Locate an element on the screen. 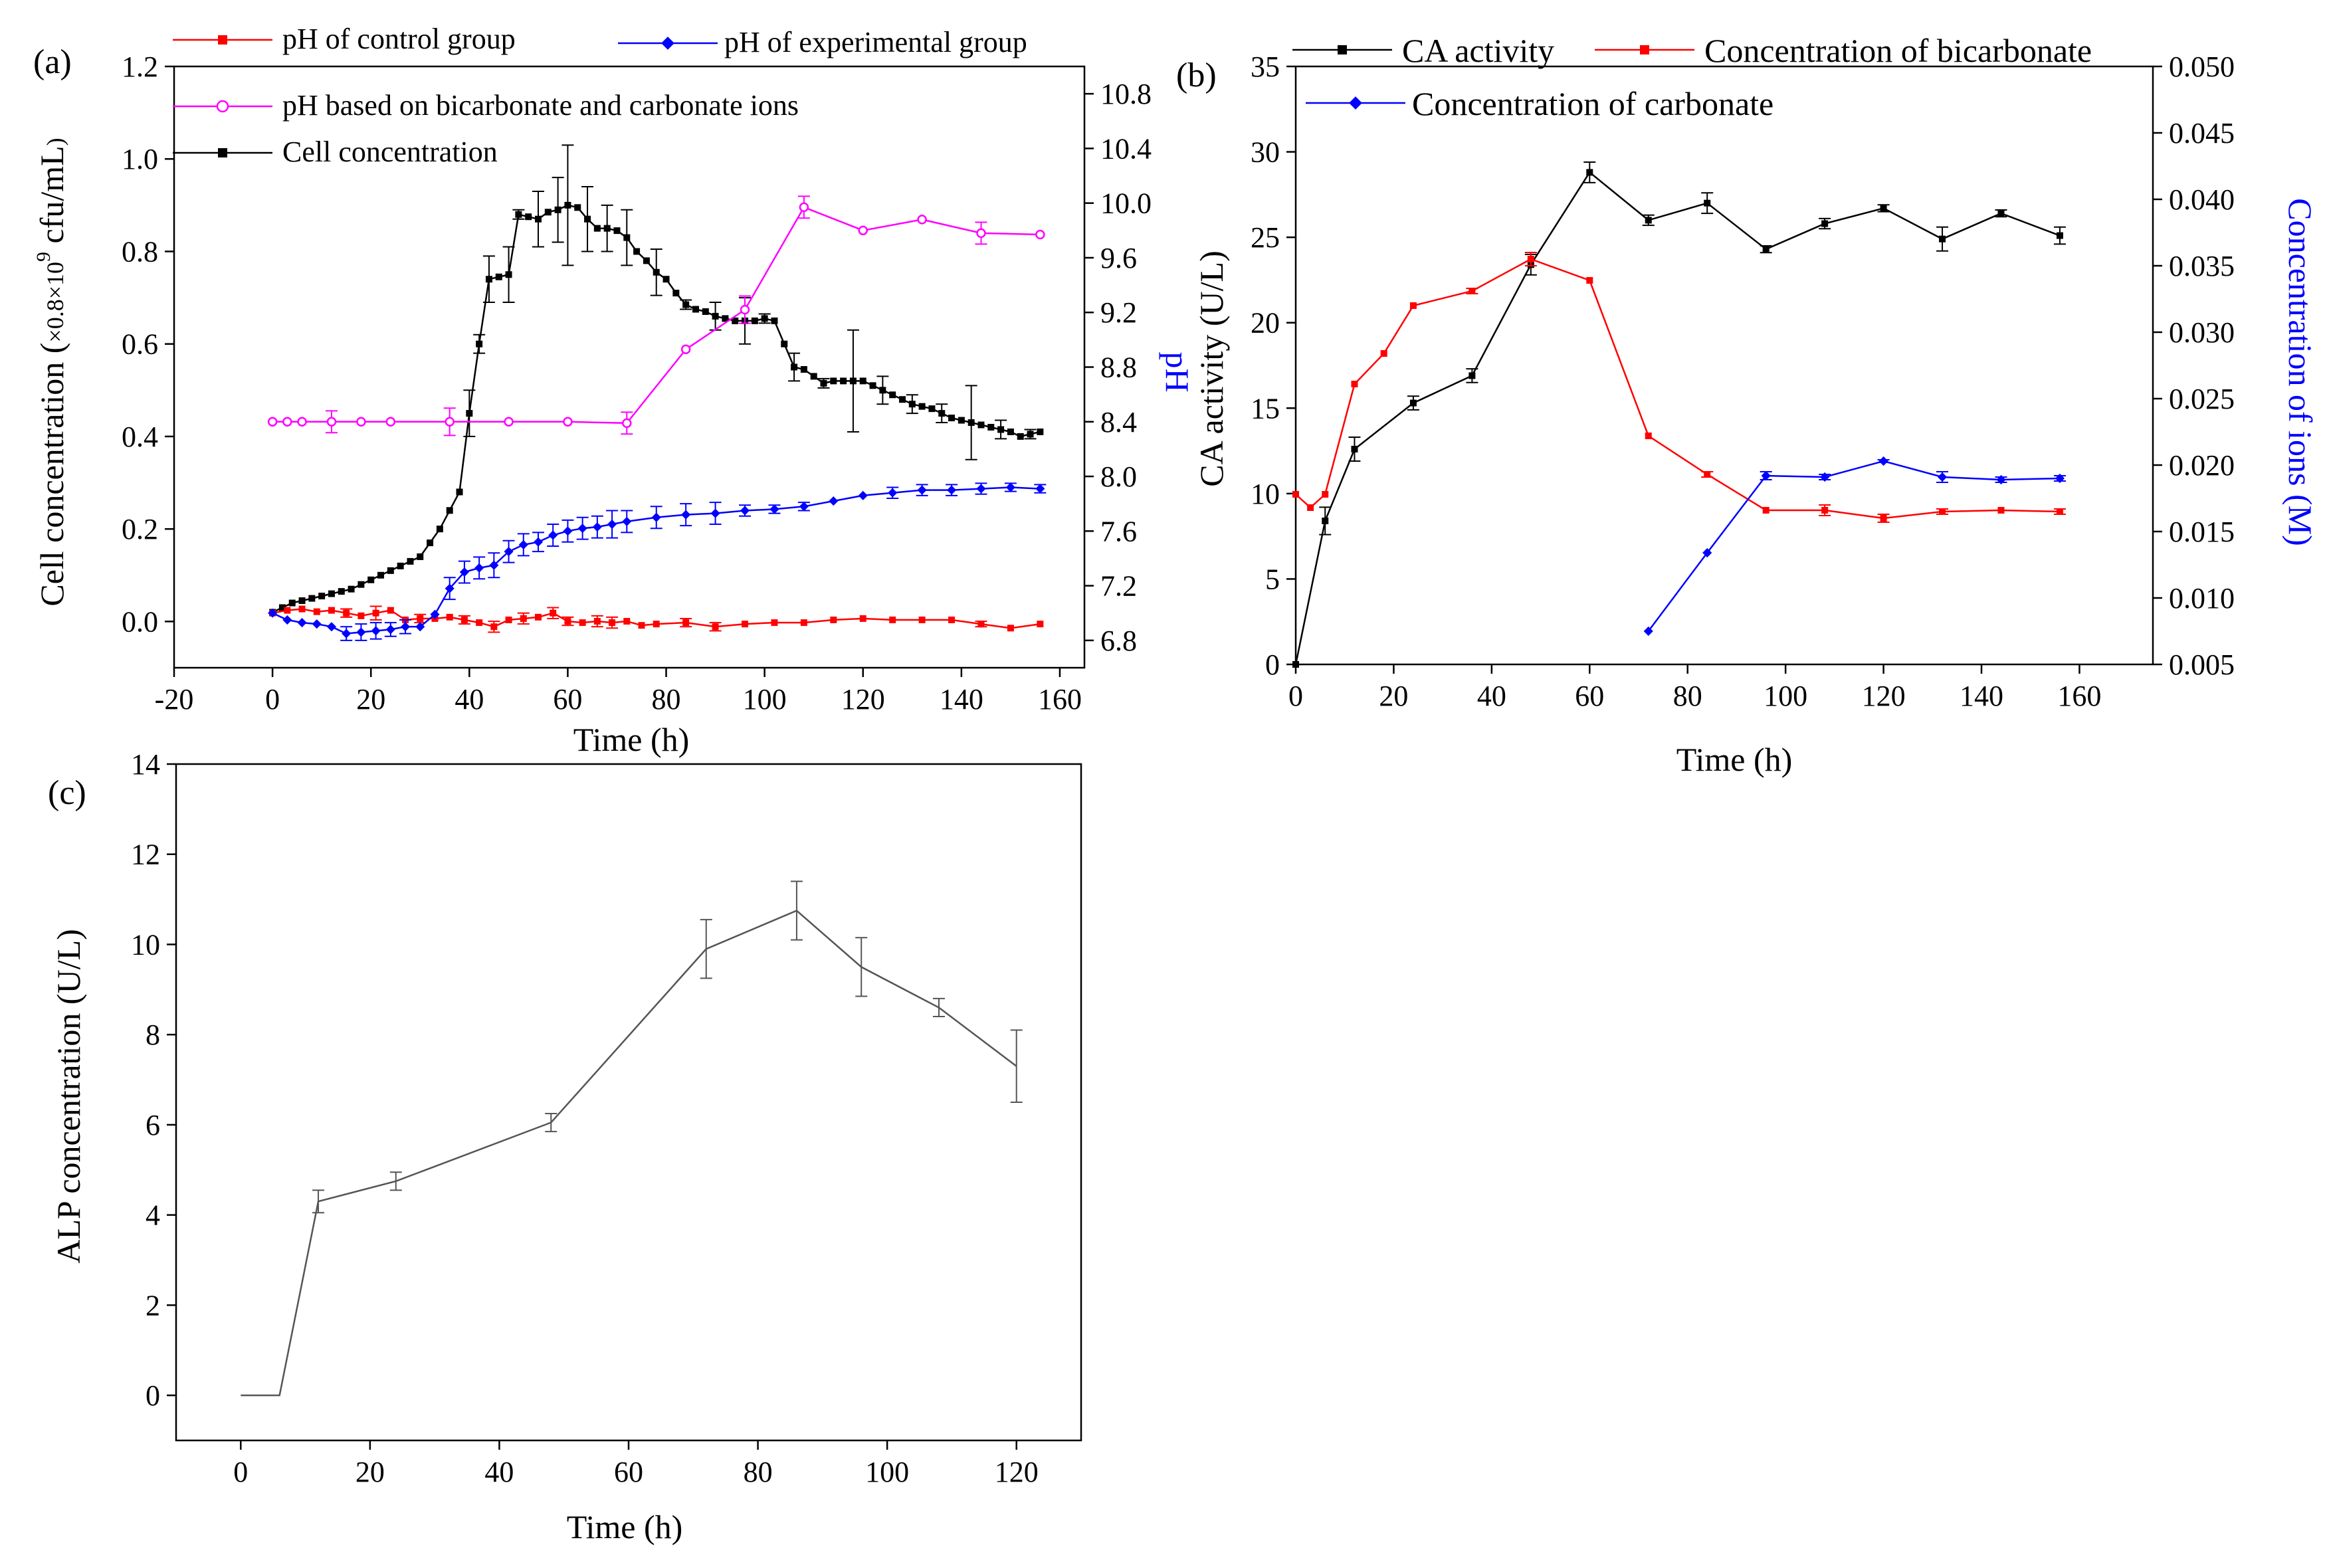  panel-b-y-tick-label: 10 is located at coordinates (1265, 494).